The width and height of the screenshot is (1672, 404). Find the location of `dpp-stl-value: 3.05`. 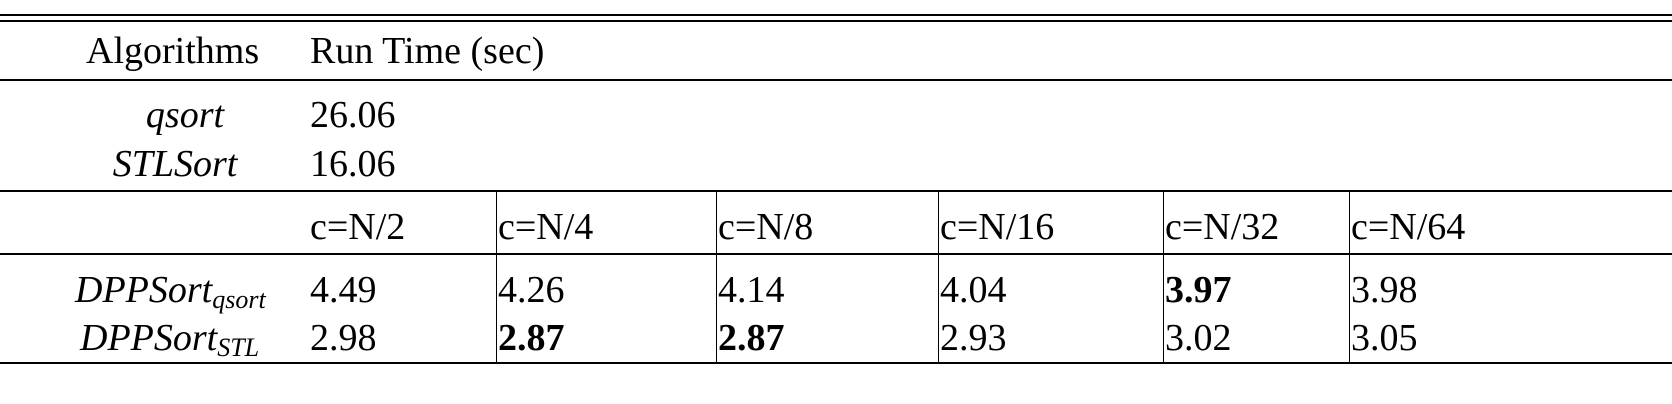

dpp-stl-value: 3.05 is located at coordinates (1384, 338).